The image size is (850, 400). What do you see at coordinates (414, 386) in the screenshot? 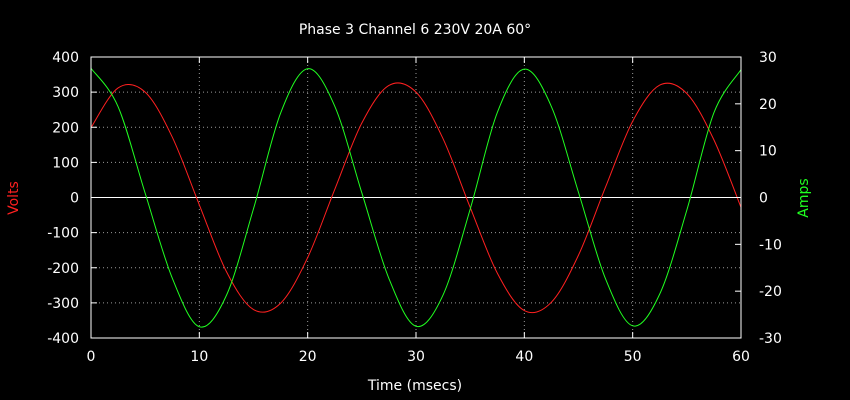
I see `x-axis-label: Time (msecs)` at bounding box center [414, 386].